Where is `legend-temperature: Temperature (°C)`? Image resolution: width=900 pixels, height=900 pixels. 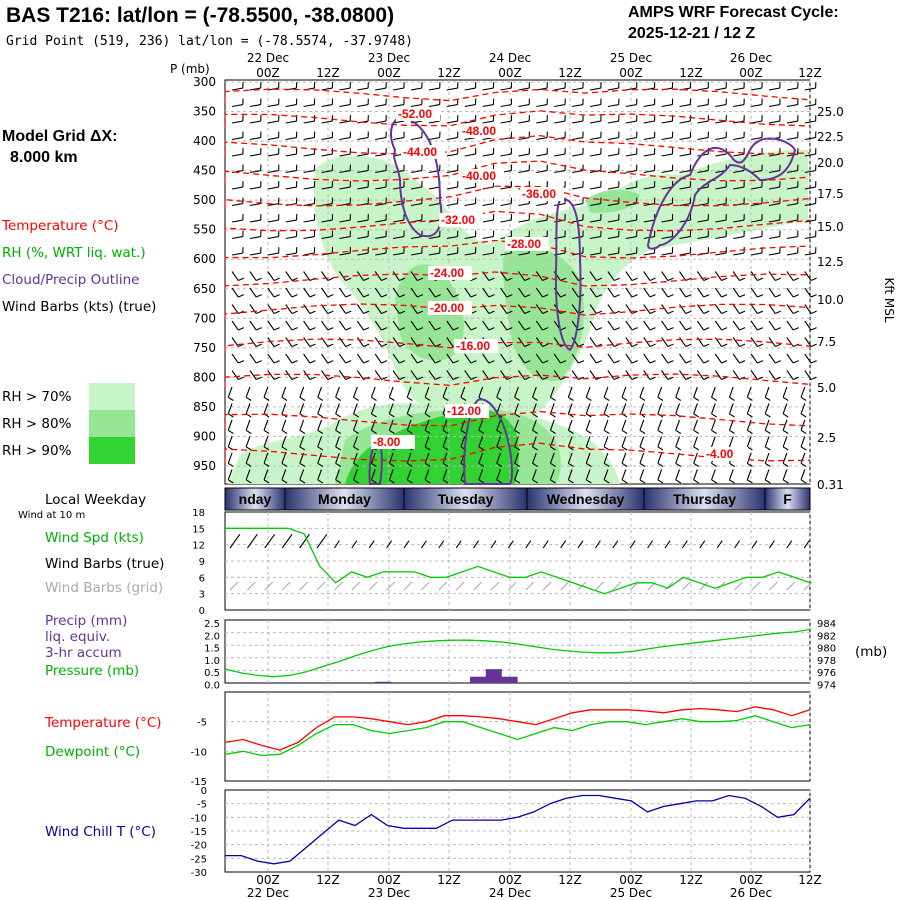
legend-temperature: Temperature (°C) is located at coordinates (60, 226).